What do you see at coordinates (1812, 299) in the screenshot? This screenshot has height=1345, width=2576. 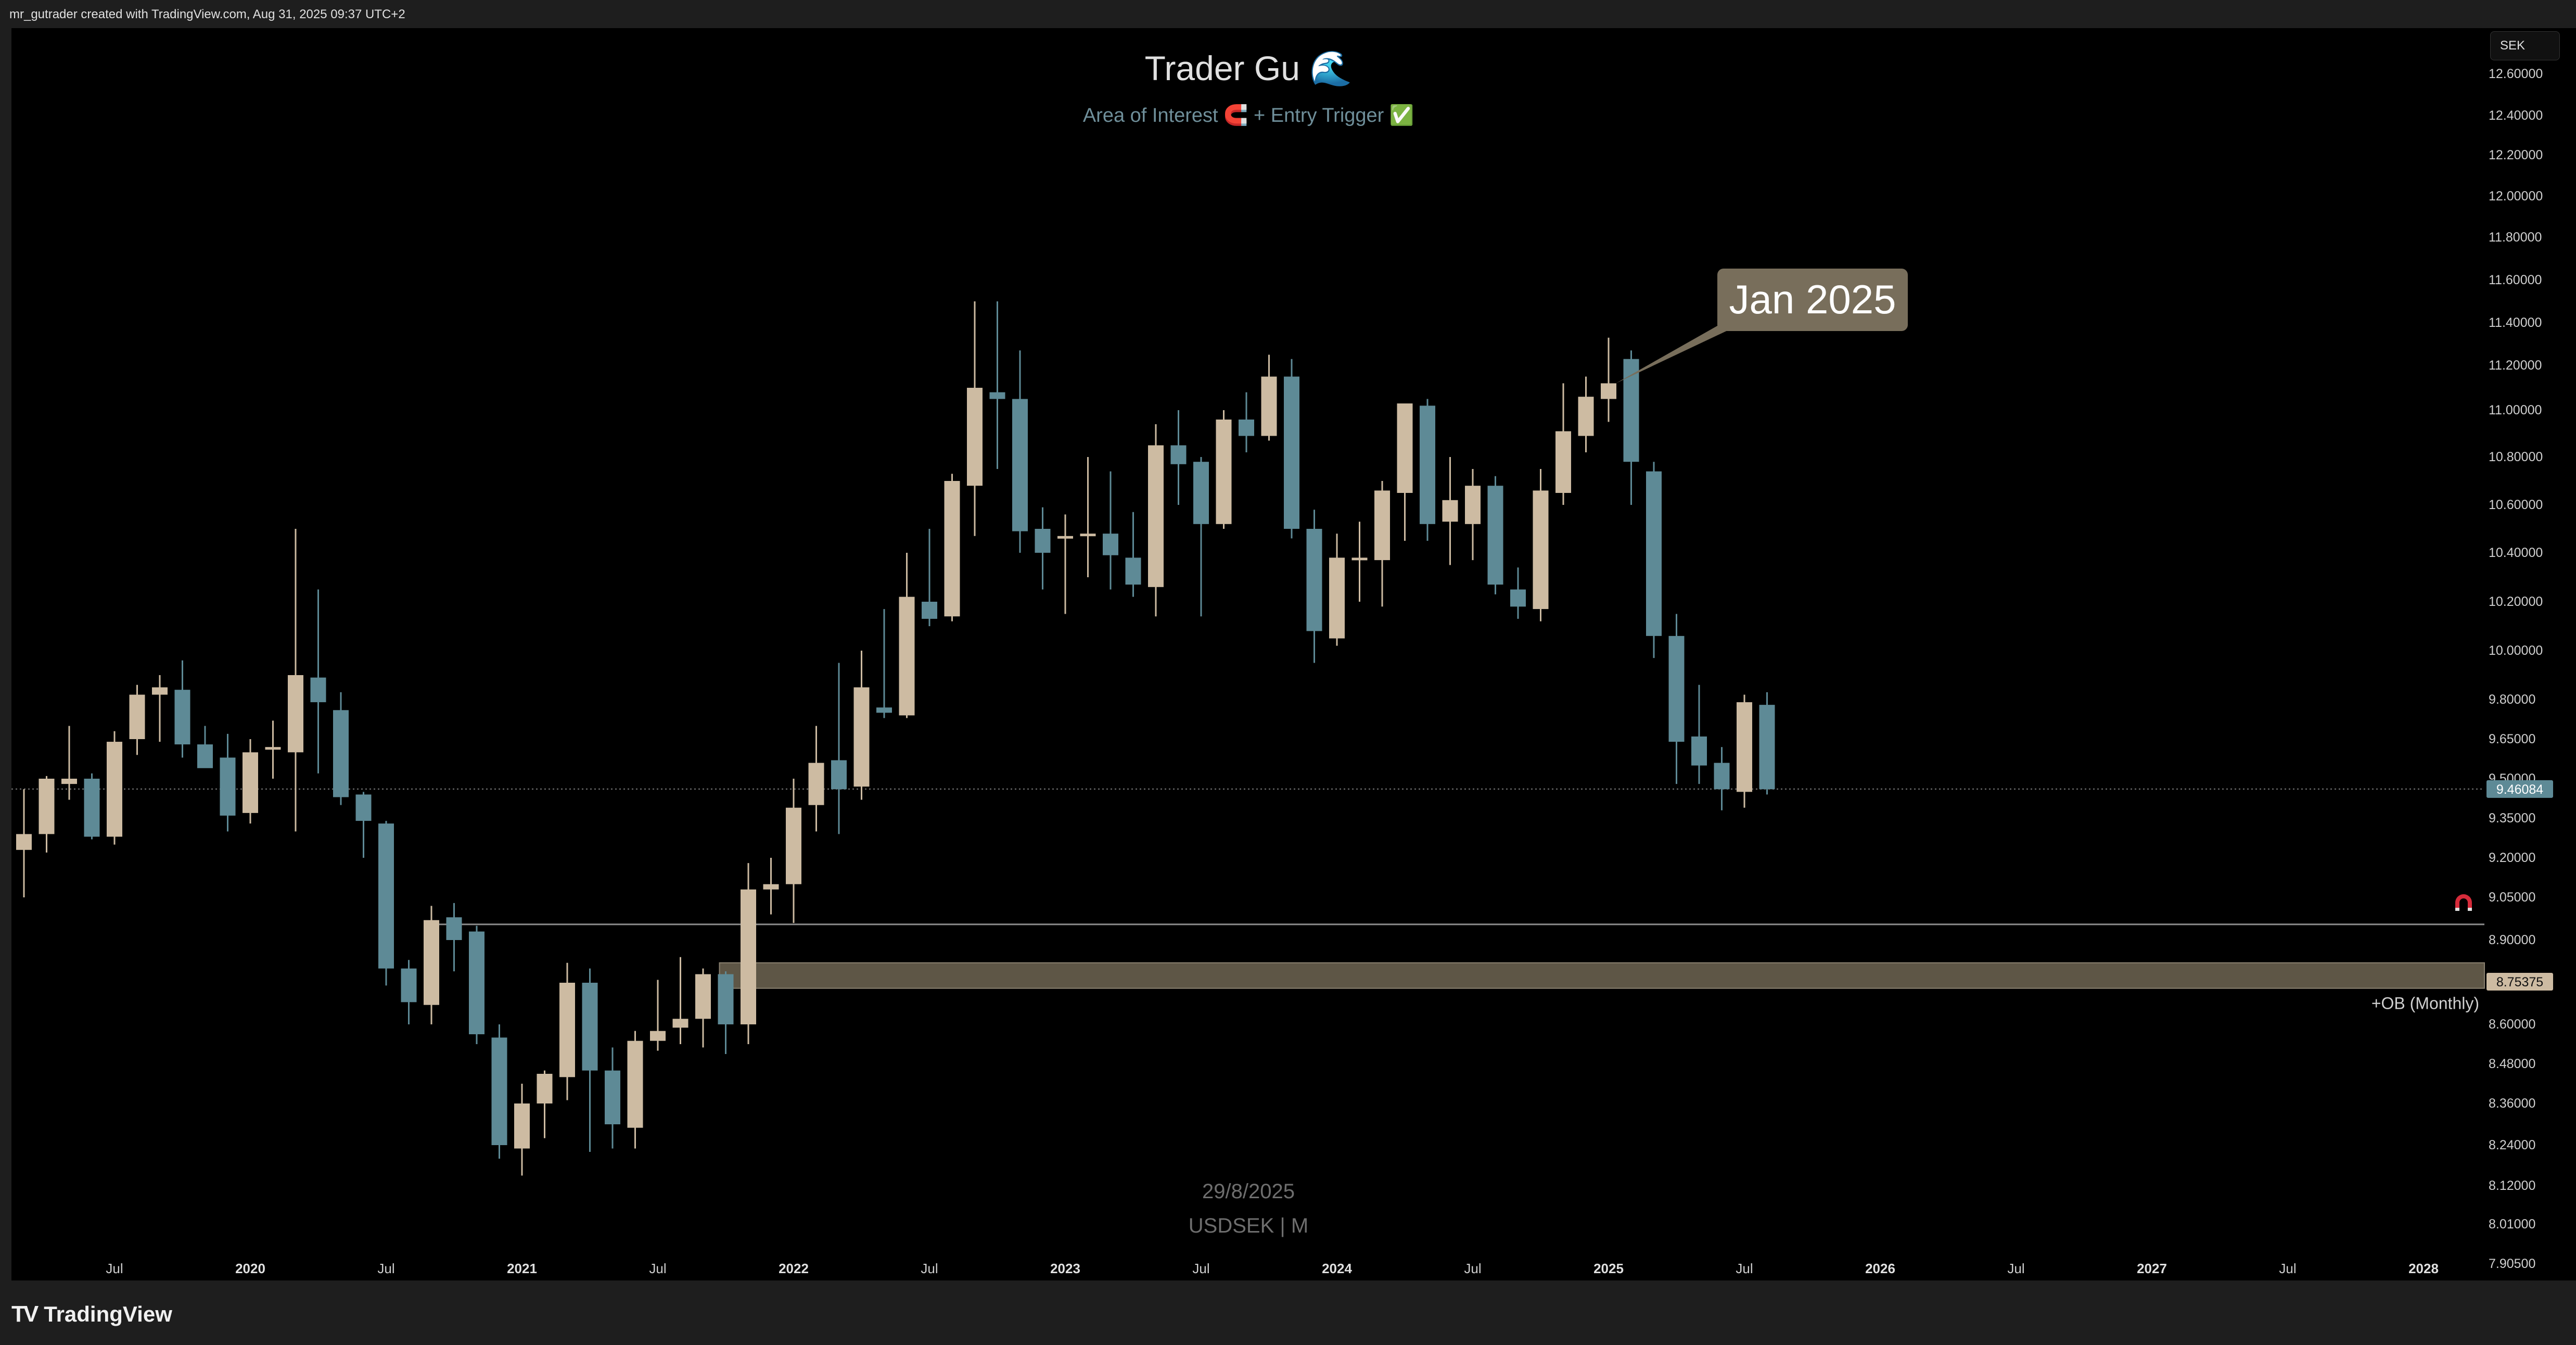 I see `callout-text: Jan 2025` at bounding box center [1812, 299].